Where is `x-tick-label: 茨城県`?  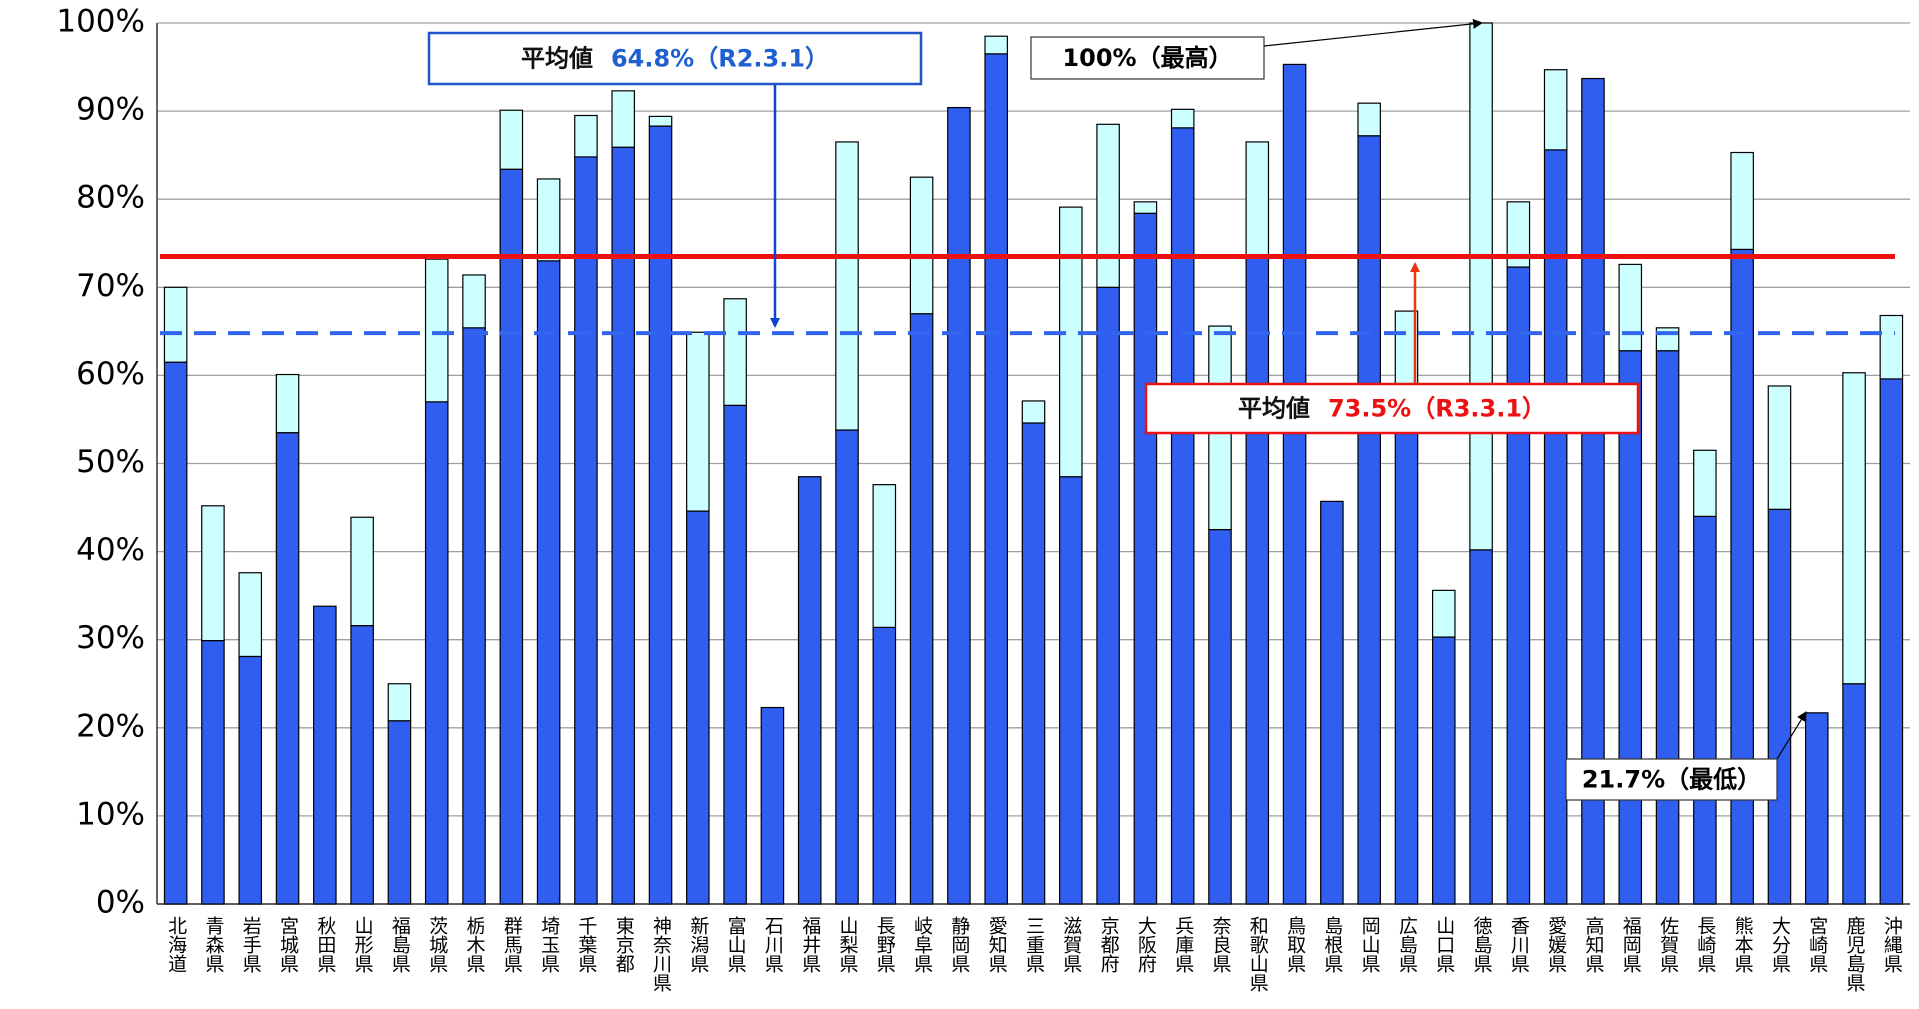
x-tick-label: 茨城県 is located at coordinates (437, 944).